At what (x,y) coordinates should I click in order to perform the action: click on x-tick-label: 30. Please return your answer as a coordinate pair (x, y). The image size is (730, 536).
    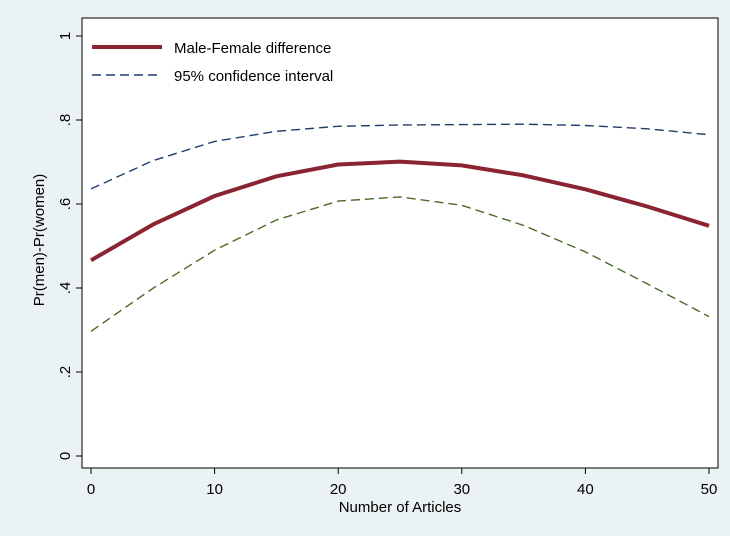
    Looking at the image, I should click on (461, 489).